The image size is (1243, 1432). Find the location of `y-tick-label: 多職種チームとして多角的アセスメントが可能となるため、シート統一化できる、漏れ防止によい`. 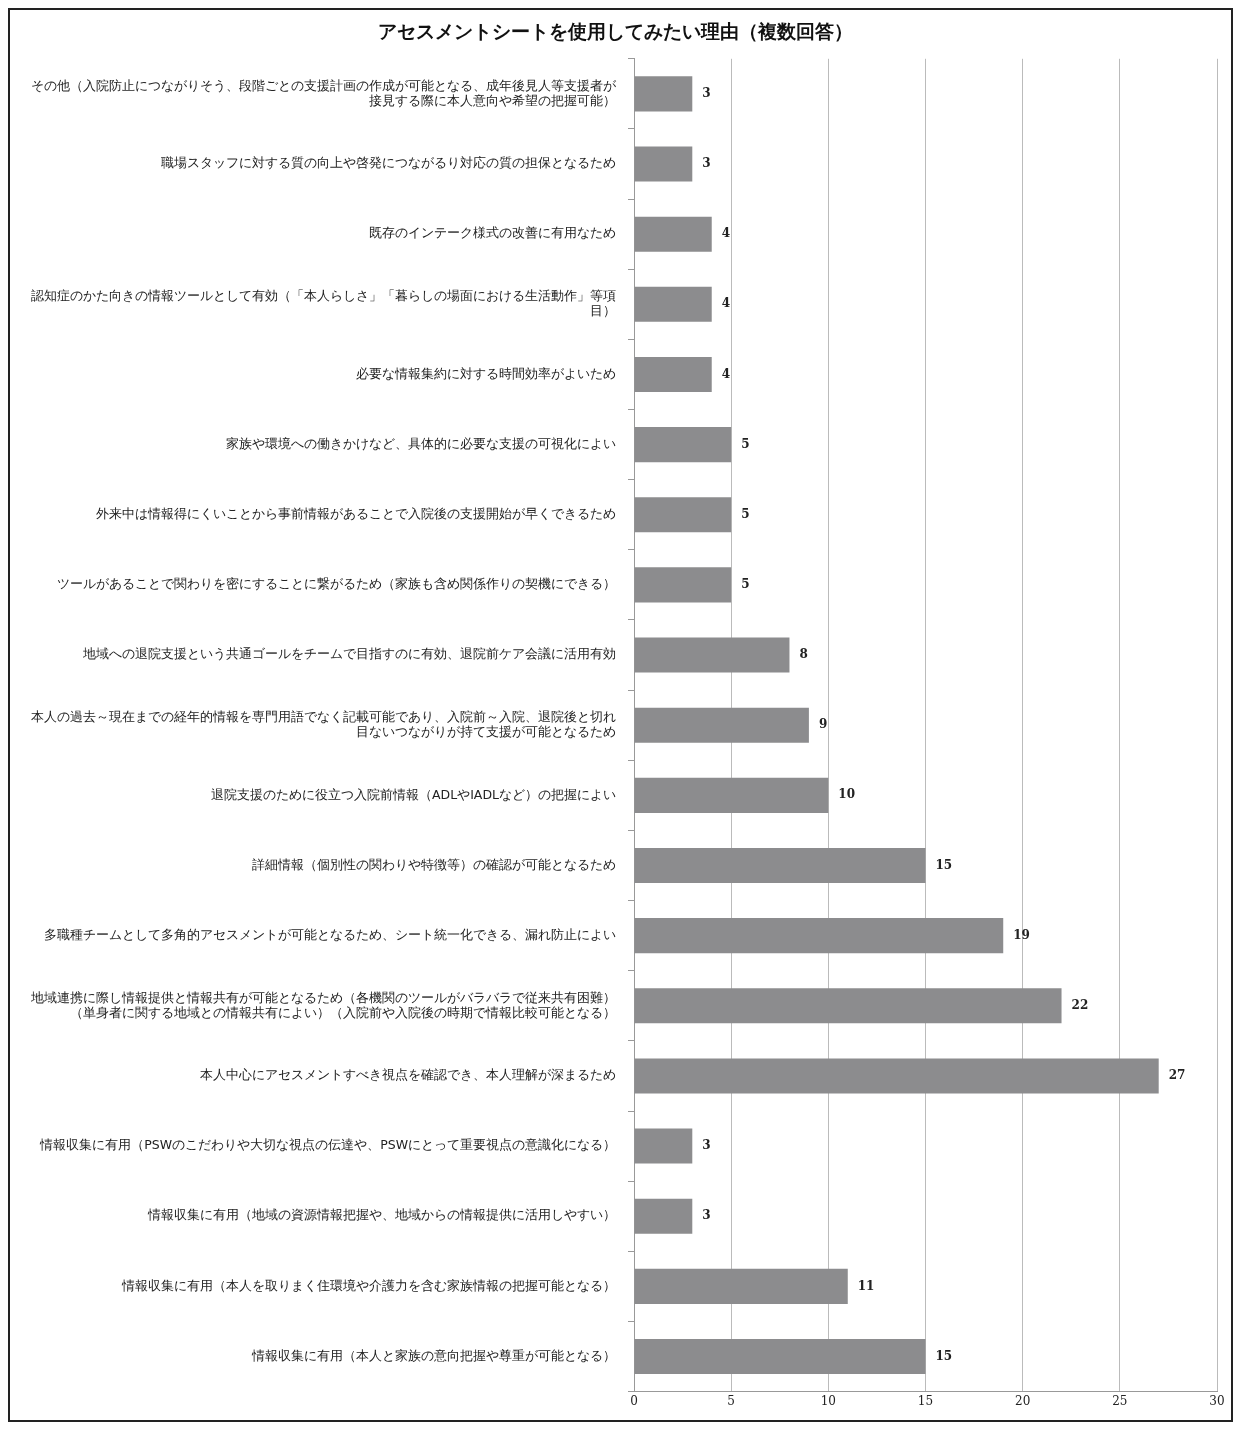

y-tick-label: 多職種チームとして多角的アセスメントが可能となるため、シート統一化できる、漏れ防止によい is located at coordinates (330, 934).